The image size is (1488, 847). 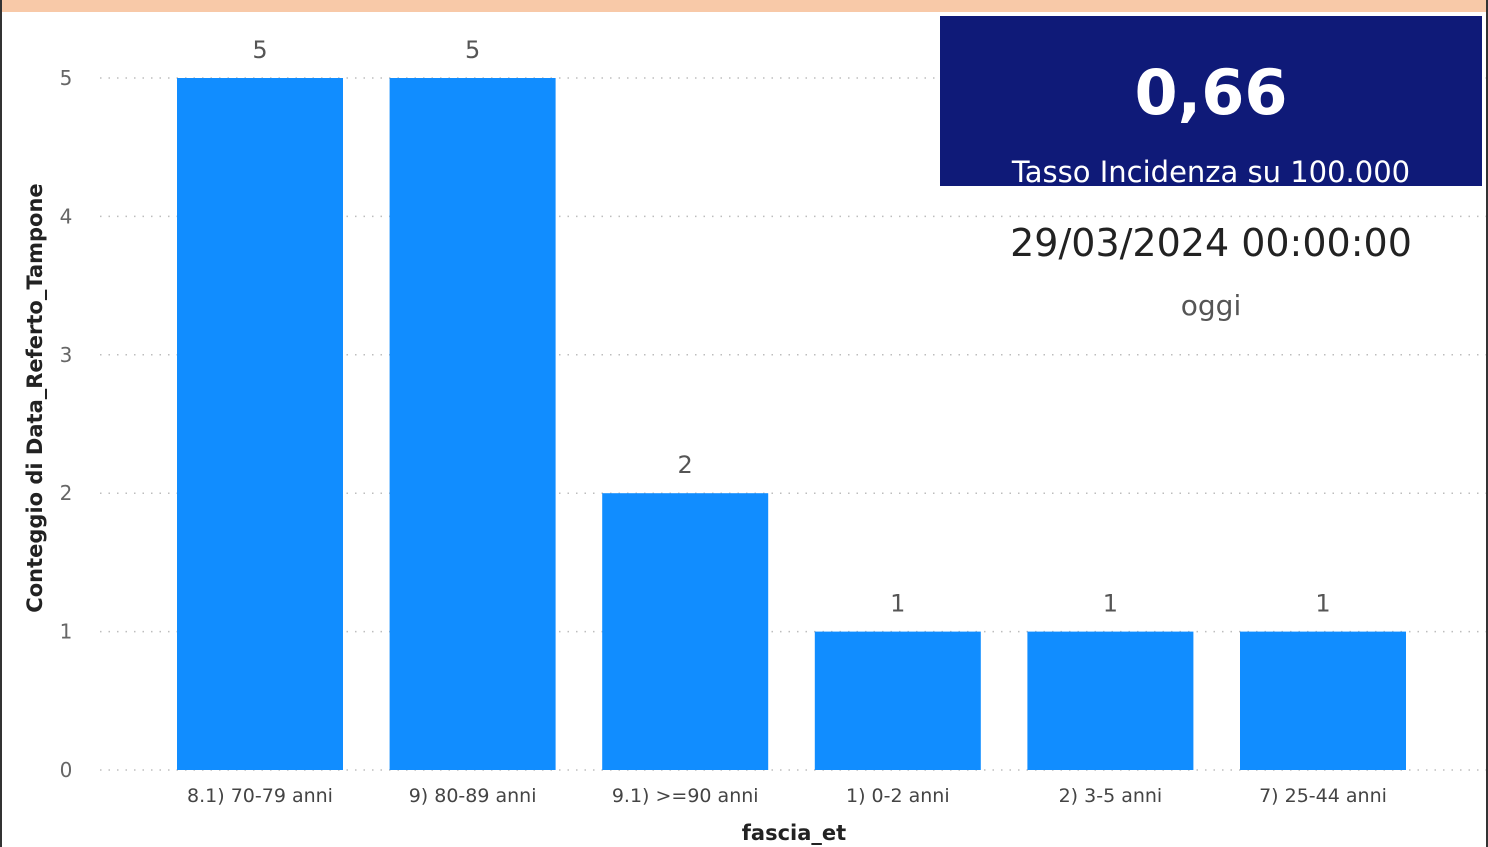 What do you see at coordinates (66, 216) in the screenshot?
I see `y-tick-label: 4` at bounding box center [66, 216].